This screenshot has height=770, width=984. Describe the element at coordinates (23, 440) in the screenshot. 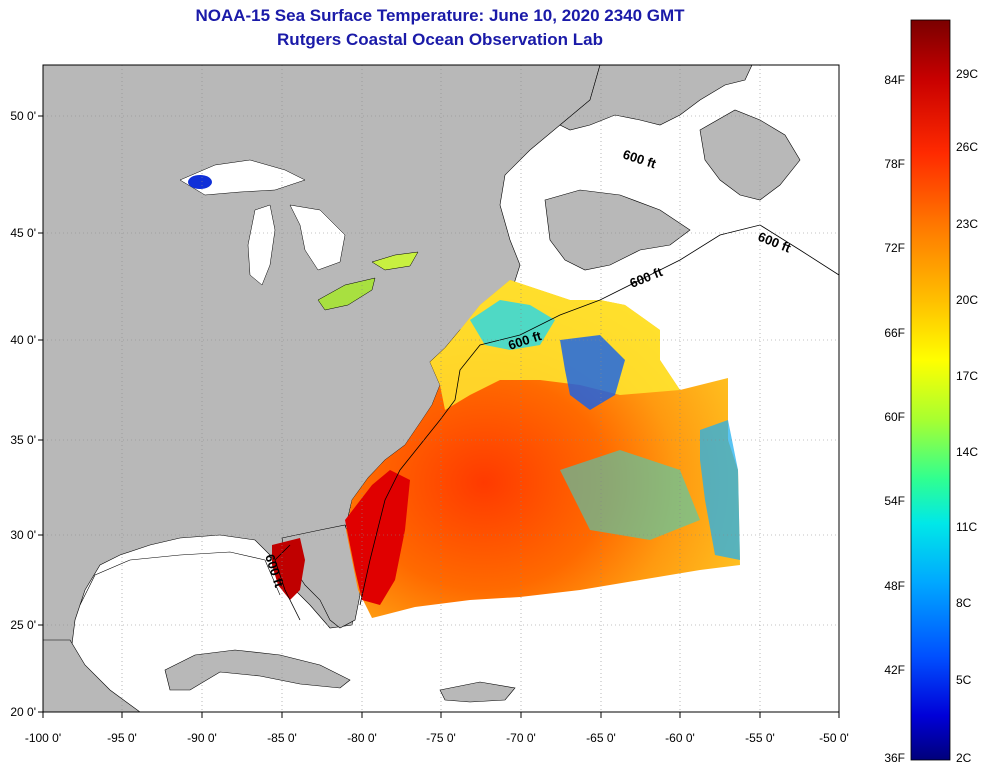

I see `y-tick-label: 35 0'` at that location.